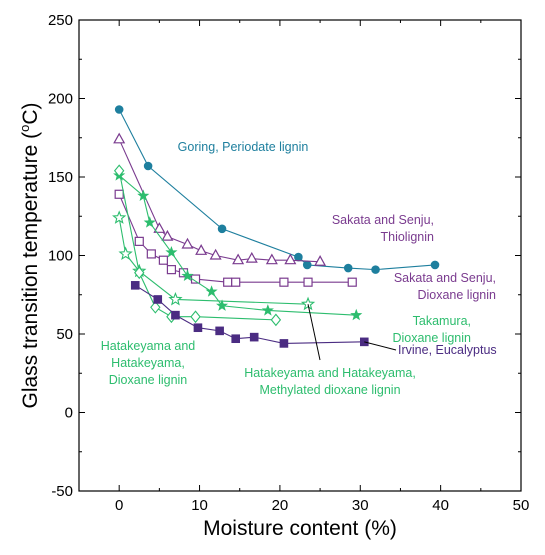 The image size is (545, 555). I want to click on series-label-irvine: Irvine, Eucalyptus, so click(447, 350).